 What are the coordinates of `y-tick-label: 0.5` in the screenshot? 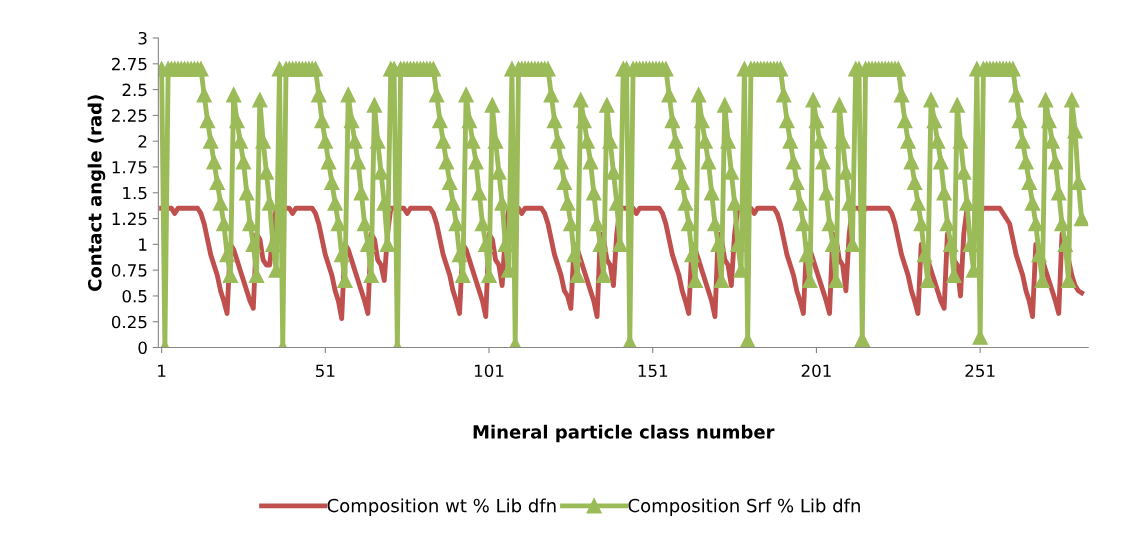 It's located at (134, 296).